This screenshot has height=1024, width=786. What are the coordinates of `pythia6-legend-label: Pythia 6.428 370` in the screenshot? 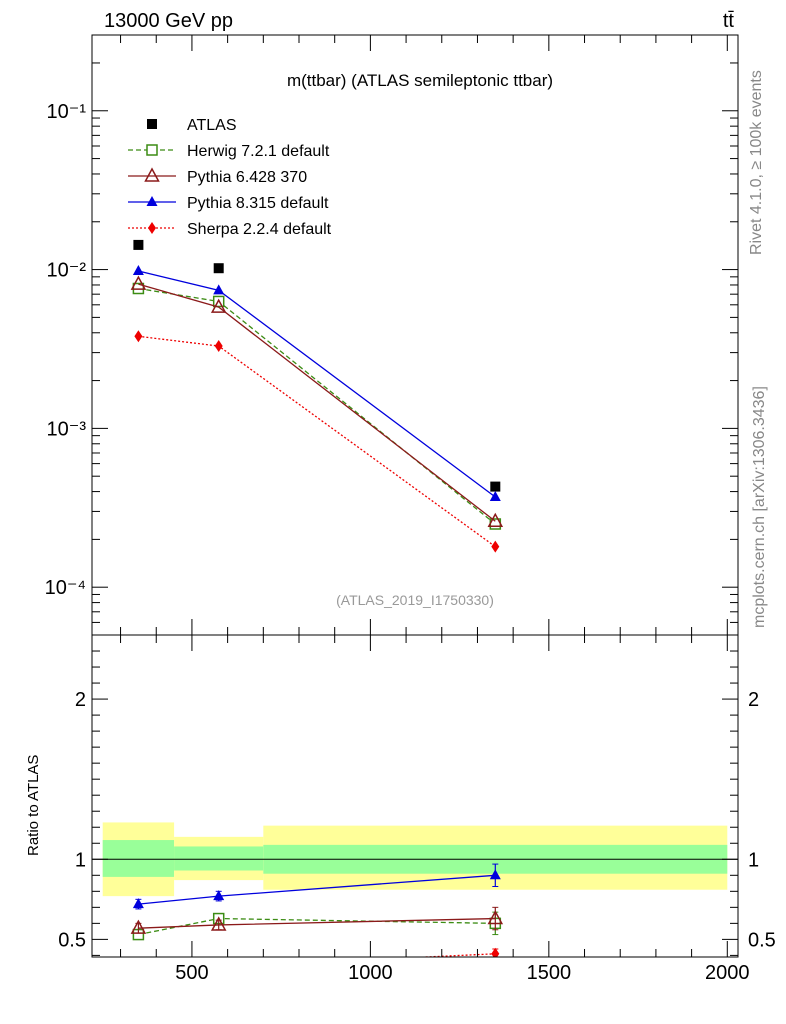 It's located at (247, 177).